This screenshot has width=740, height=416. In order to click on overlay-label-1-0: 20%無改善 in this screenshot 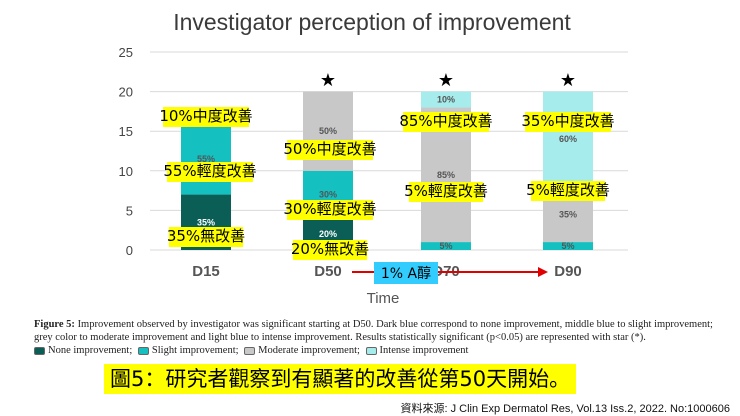, I will do `click(330, 249)`.